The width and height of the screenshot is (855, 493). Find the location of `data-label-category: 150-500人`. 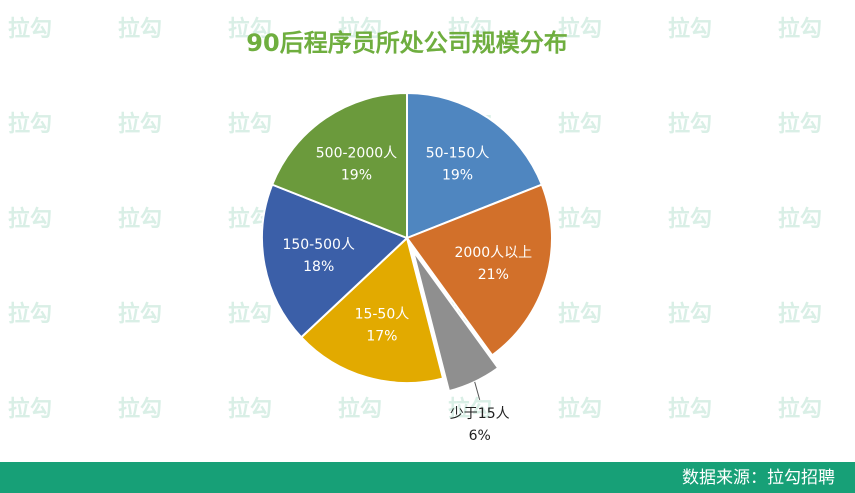

data-label-category: 150-500人 is located at coordinates (318, 245).